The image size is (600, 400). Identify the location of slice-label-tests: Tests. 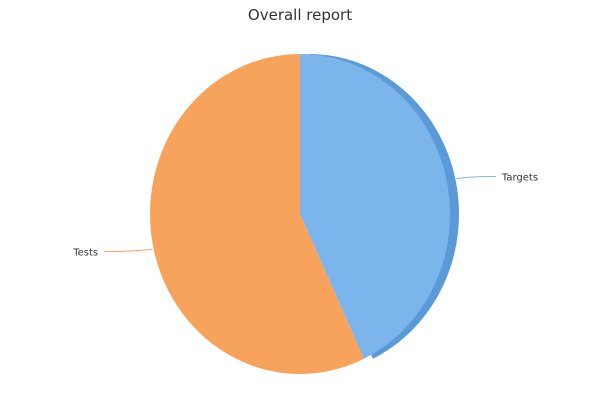
(85, 253).